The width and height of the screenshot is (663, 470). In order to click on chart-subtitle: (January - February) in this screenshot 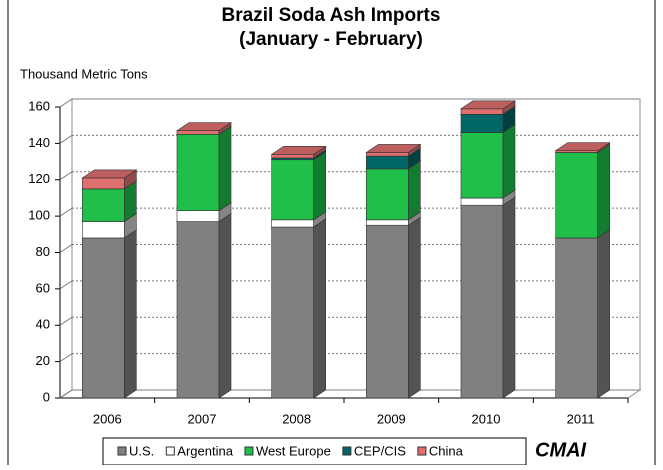, I will do `click(331, 39)`.